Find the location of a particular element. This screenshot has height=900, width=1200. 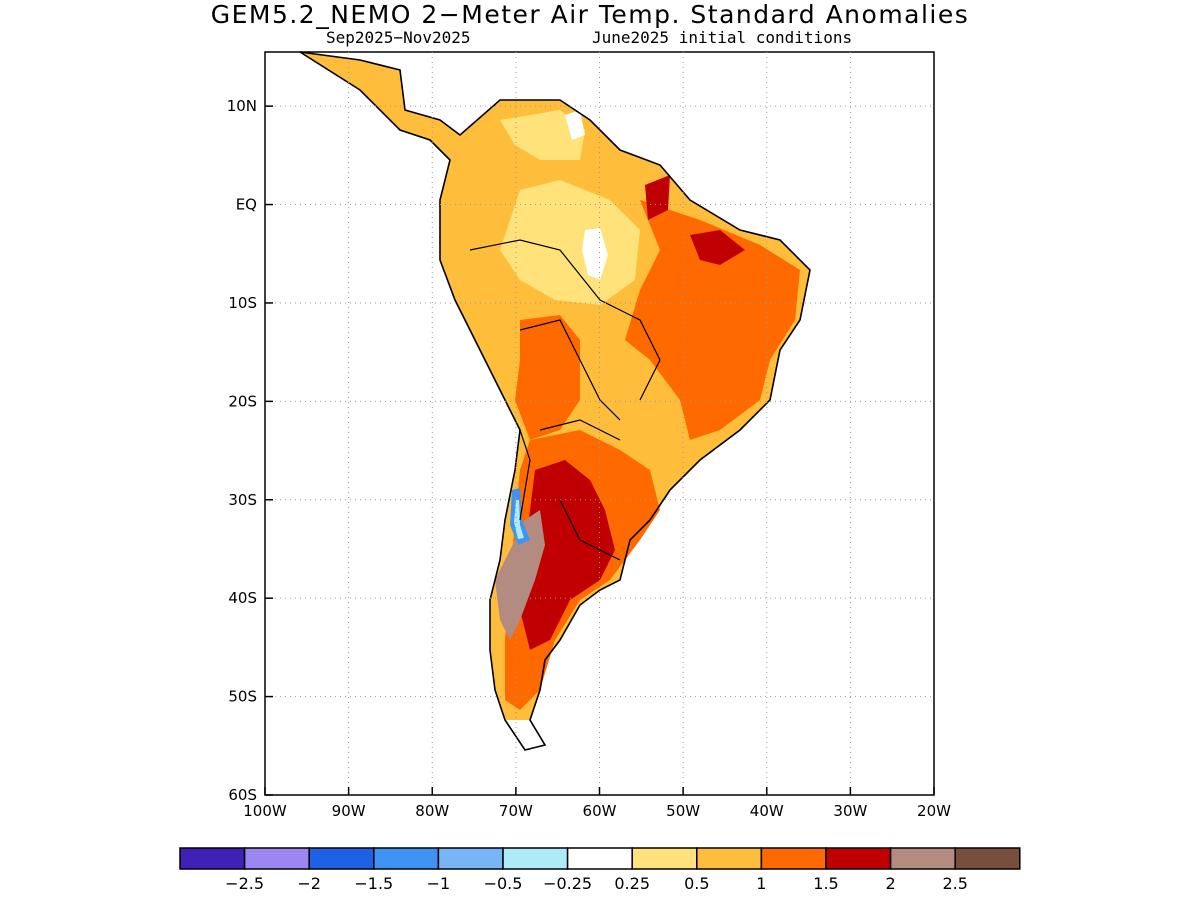

lon-tick-label: 90W is located at coordinates (349, 811).